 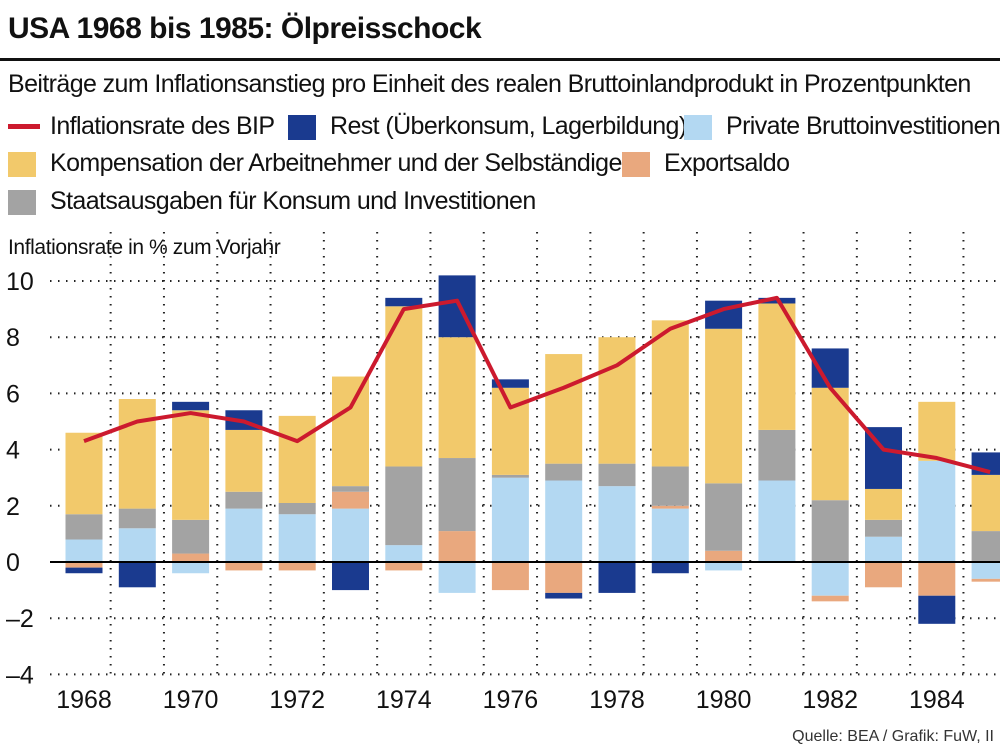 I want to click on source-note: Quelle: BEA / Grafik: FuW, II, so click(x=893, y=736).